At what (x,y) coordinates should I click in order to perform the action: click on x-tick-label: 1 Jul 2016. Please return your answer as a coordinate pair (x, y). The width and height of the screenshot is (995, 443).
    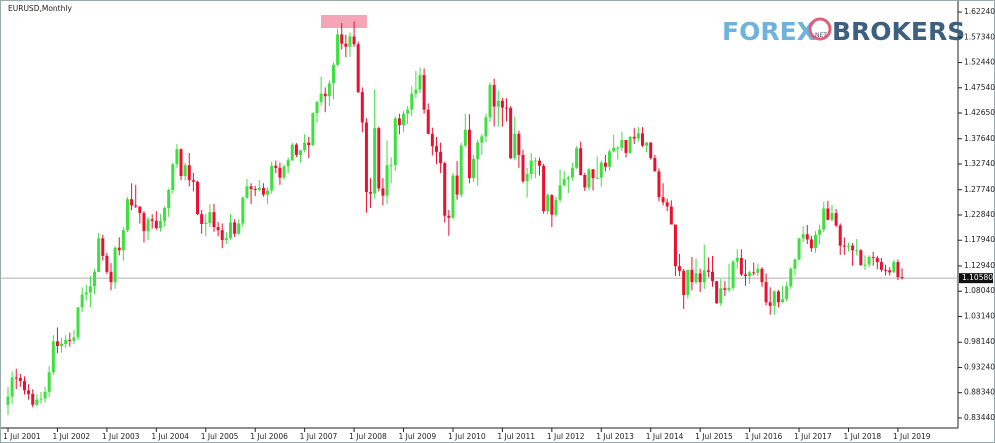
    Looking at the image, I should click on (764, 436).